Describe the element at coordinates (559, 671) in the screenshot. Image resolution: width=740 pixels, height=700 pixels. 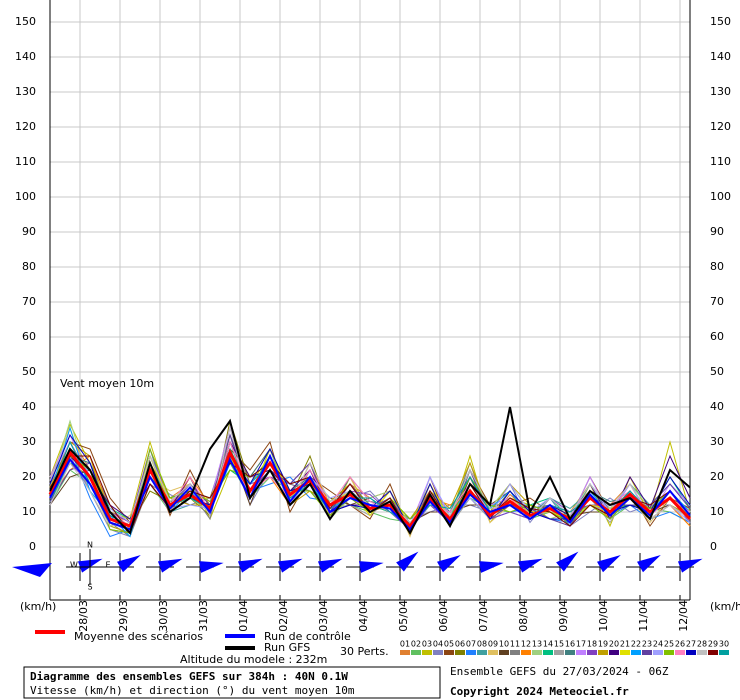
I see `run-info: Ensemble GEFS du 27/03/2024 - 06Z` at that location.